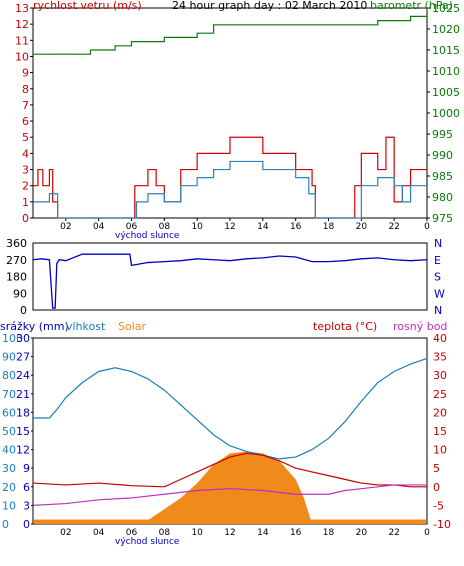 The image size is (464, 566). I want to click on x-tick-label-bottom: 10, so click(197, 533).